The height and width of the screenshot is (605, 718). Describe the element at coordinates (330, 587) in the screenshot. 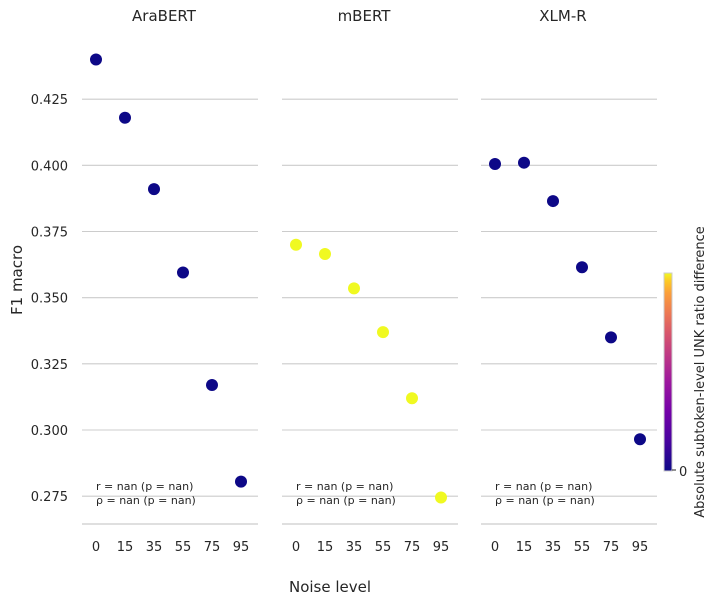

I see `x-axis-label: Noise level` at that location.